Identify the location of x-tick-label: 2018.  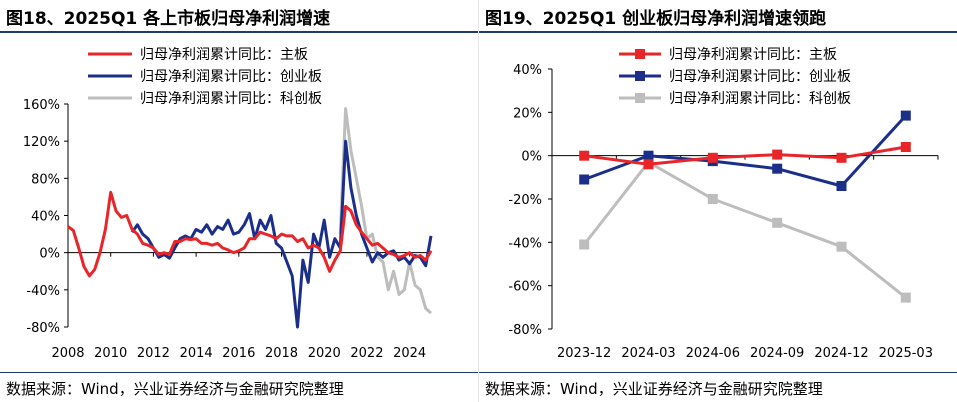
(281, 353).